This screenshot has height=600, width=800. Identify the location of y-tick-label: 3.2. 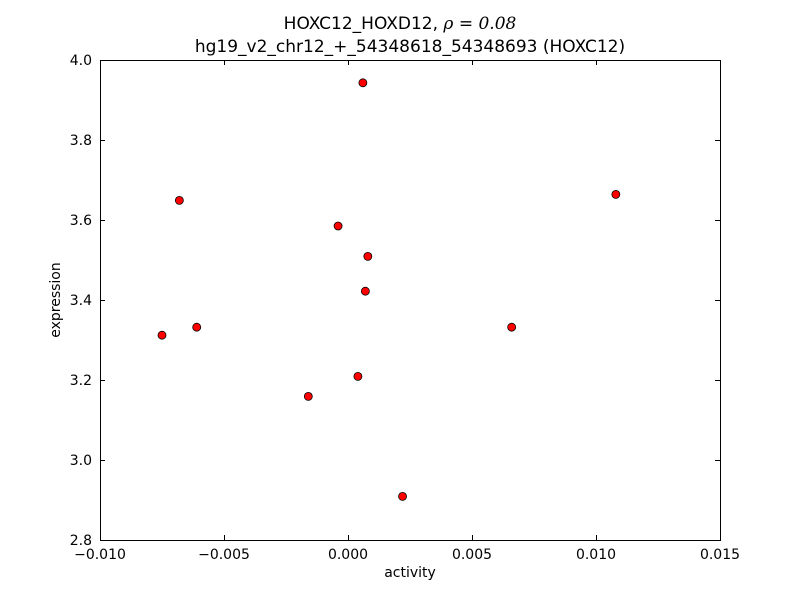
(81, 381).